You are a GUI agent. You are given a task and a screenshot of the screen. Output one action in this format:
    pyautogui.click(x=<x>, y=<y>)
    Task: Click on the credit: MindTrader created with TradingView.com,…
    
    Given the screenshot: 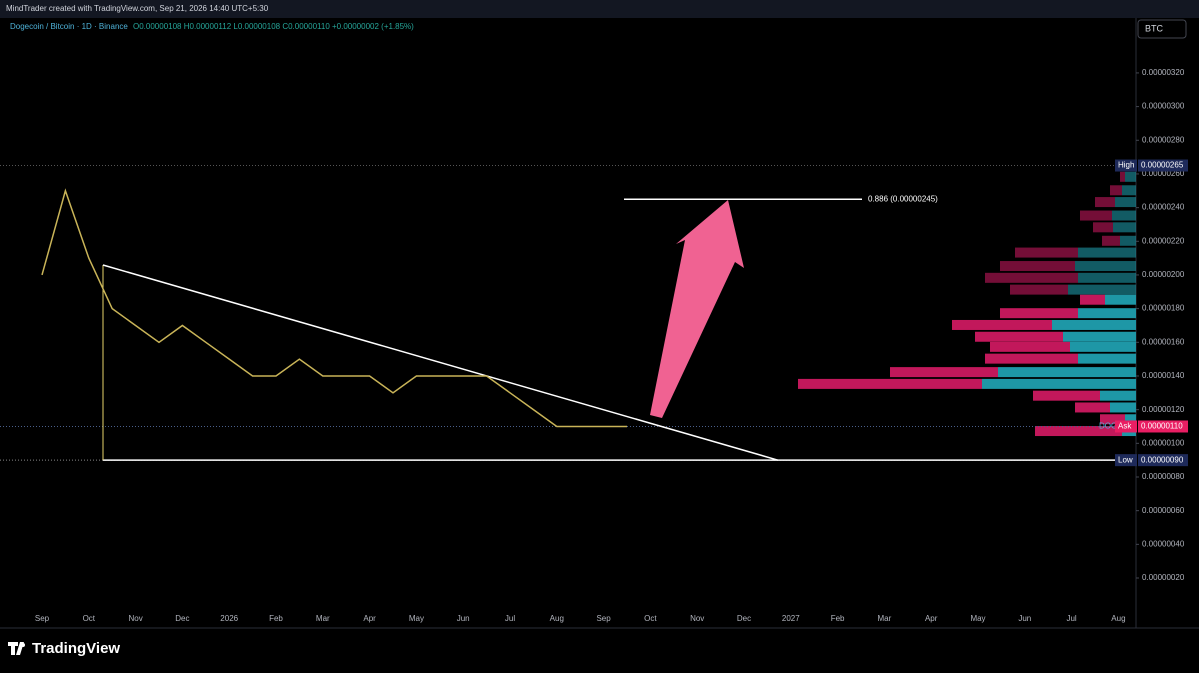 What is the action you would take?
    pyautogui.click(x=137, y=8)
    